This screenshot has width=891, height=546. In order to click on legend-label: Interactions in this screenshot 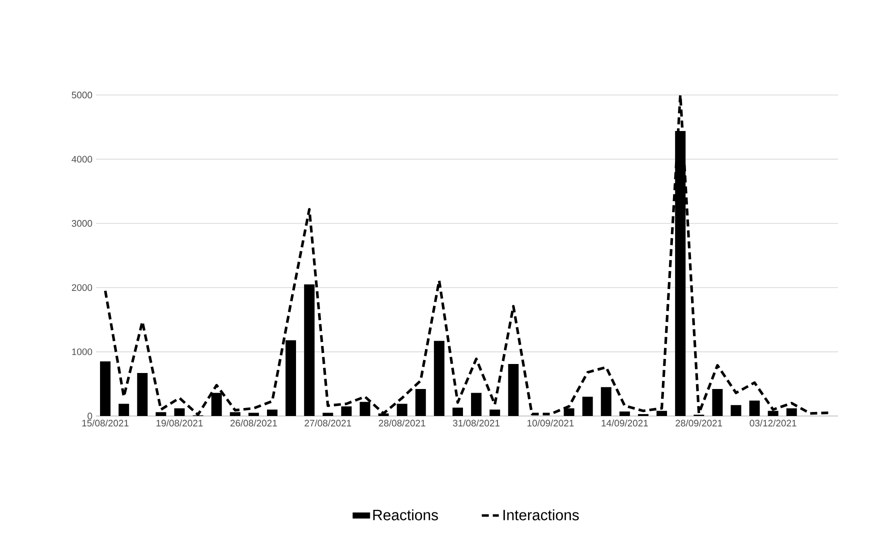, I will do `click(541, 514)`.